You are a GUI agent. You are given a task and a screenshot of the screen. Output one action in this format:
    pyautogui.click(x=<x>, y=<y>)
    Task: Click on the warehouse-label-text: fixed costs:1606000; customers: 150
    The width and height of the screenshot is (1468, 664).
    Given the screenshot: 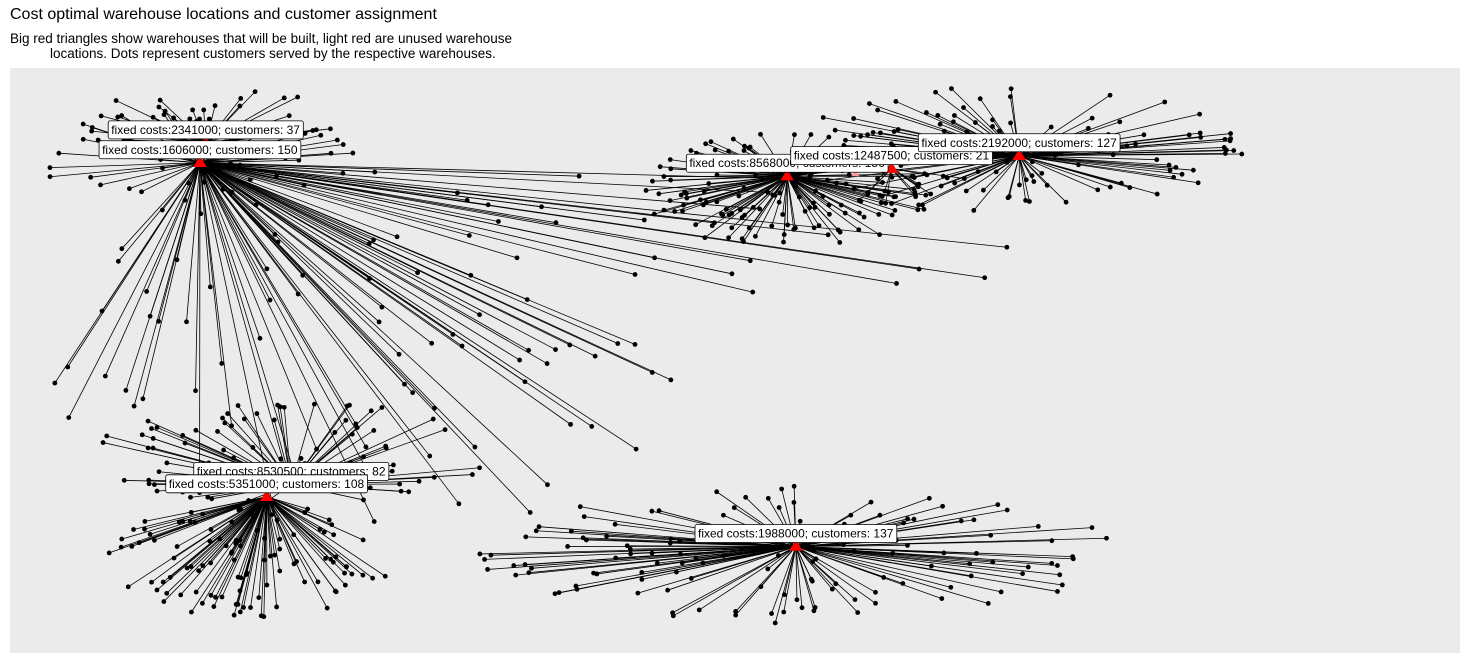 What is the action you would take?
    pyautogui.click(x=200, y=150)
    